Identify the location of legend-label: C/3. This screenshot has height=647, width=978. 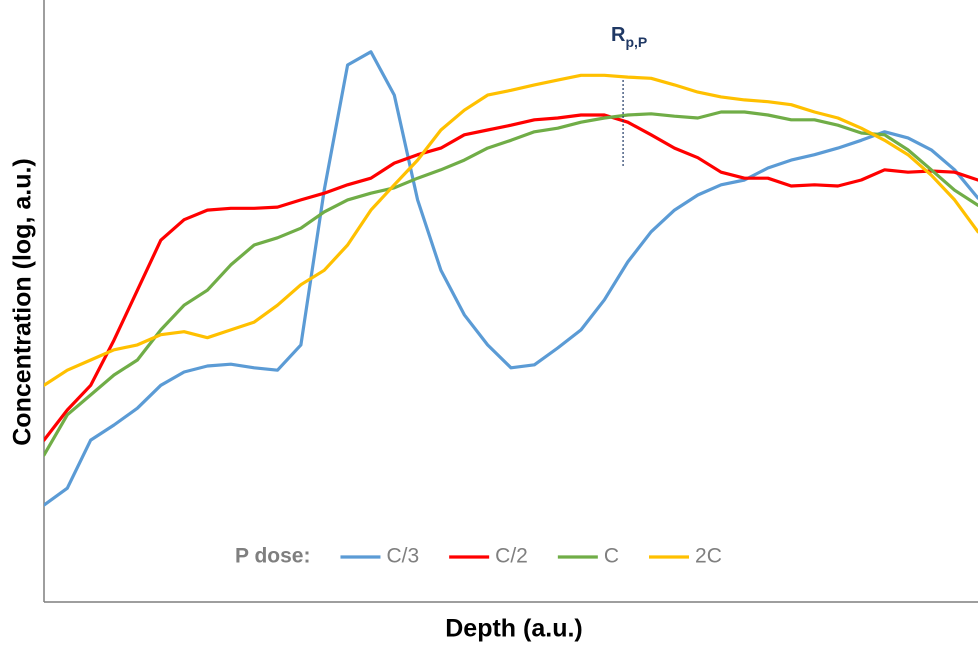
(402, 556).